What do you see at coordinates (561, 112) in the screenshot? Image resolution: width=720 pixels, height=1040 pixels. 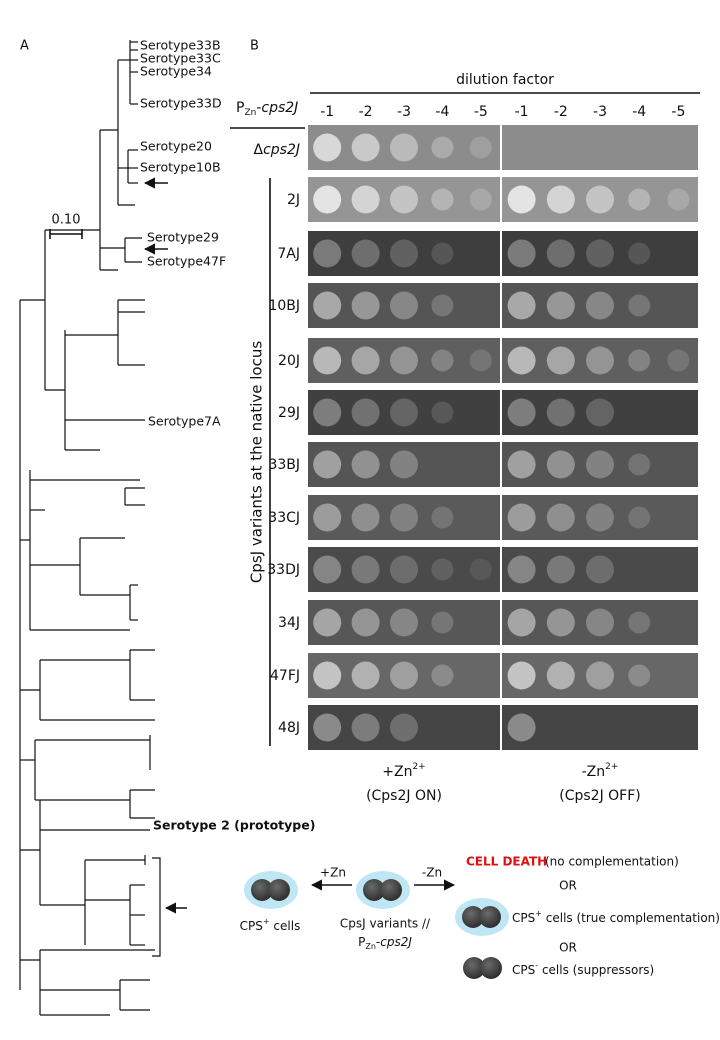 I see `dilution-label: -2` at bounding box center [561, 112].